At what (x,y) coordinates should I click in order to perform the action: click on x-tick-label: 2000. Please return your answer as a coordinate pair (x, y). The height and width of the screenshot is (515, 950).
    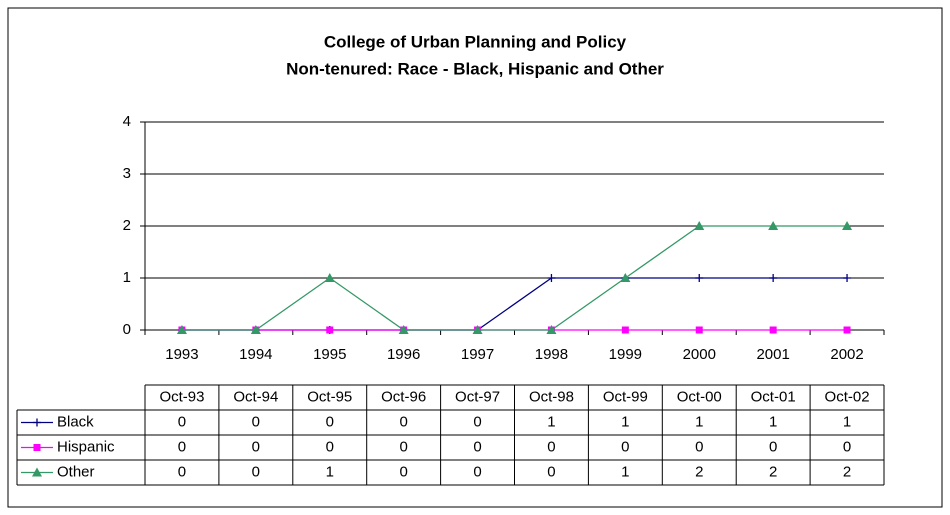
    Looking at the image, I should click on (699, 354).